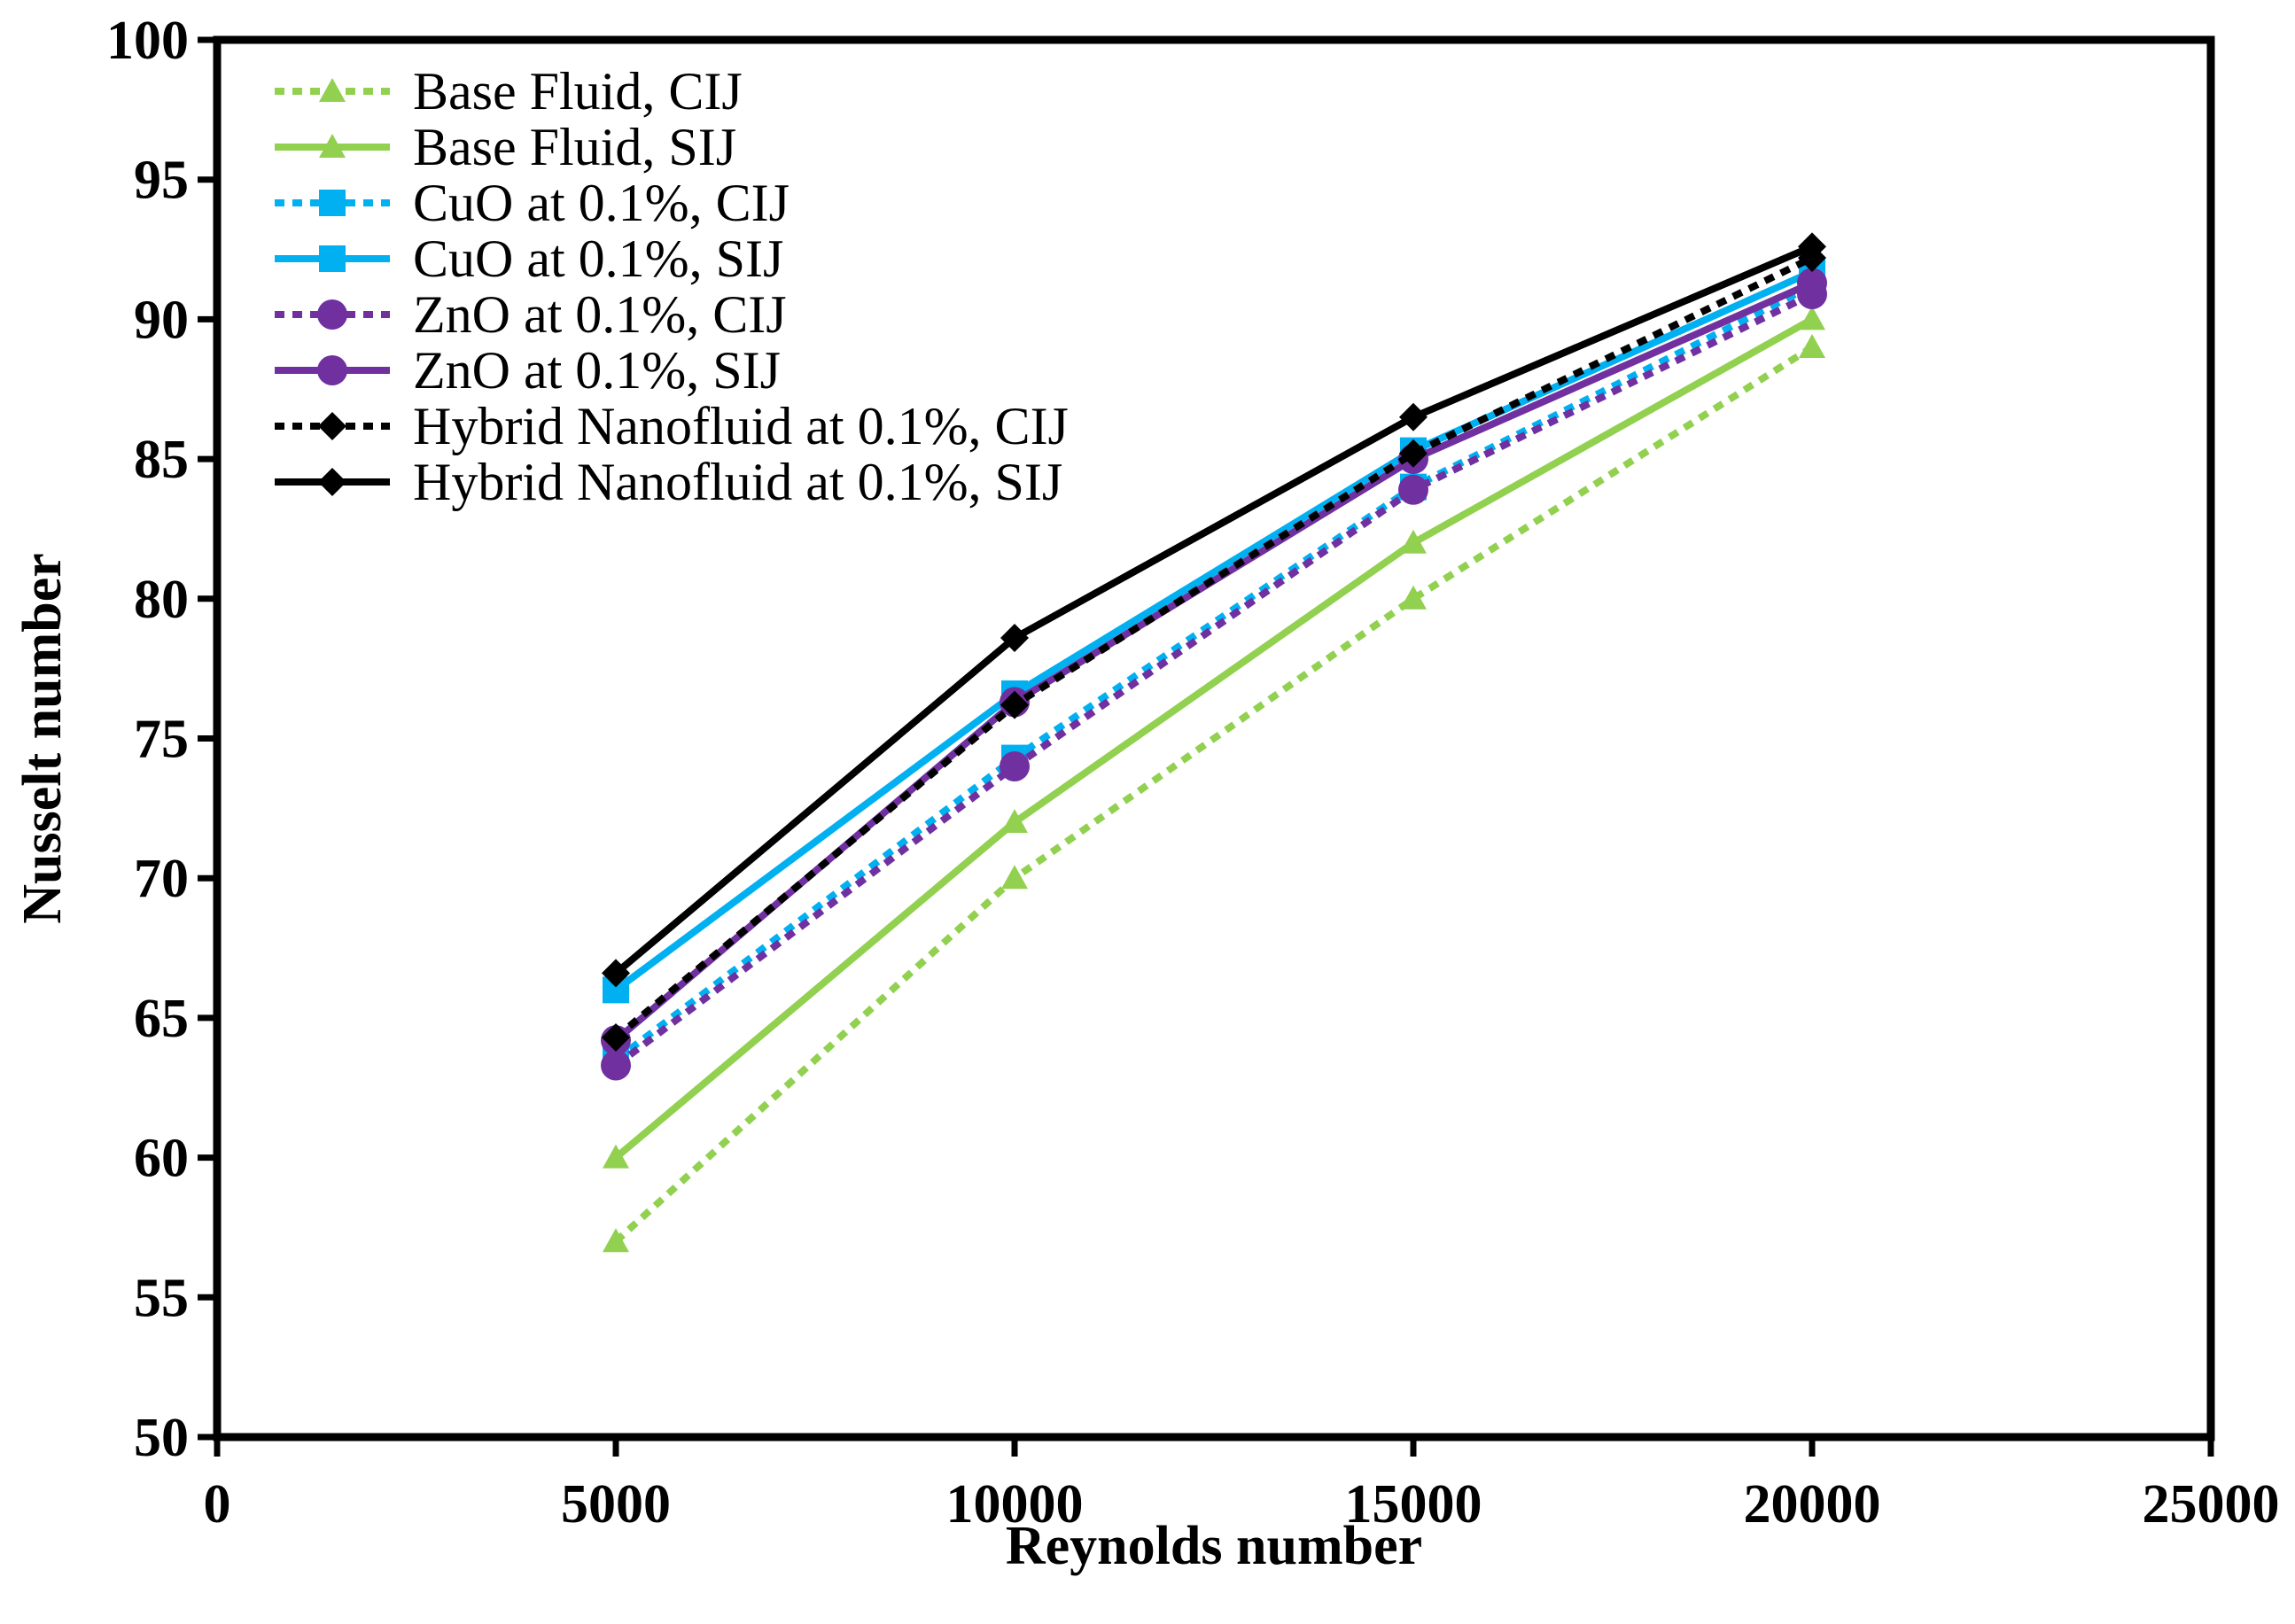  What do you see at coordinates (1015, 1504) in the screenshot?
I see `x-tick-label: 10000` at bounding box center [1015, 1504].